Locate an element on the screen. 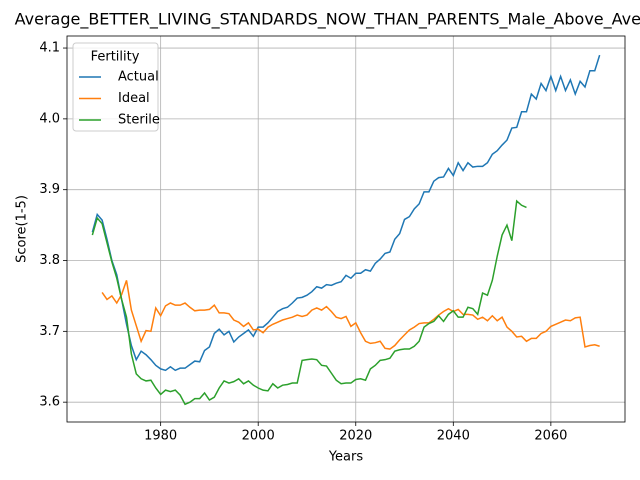 The width and height of the screenshot is (640, 480). x-tick-label: 2040 is located at coordinates (453, 436).